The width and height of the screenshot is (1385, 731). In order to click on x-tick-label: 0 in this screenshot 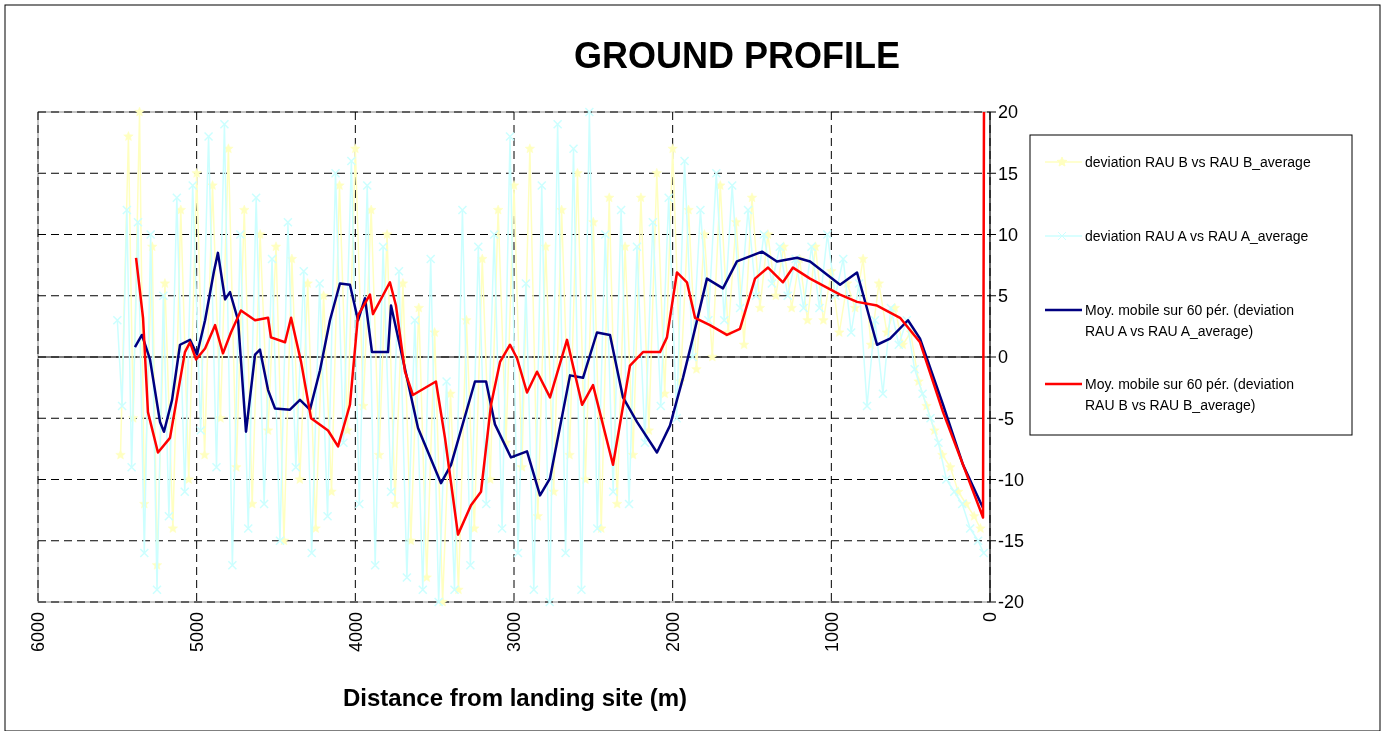, I will do `click(990, 617)`.